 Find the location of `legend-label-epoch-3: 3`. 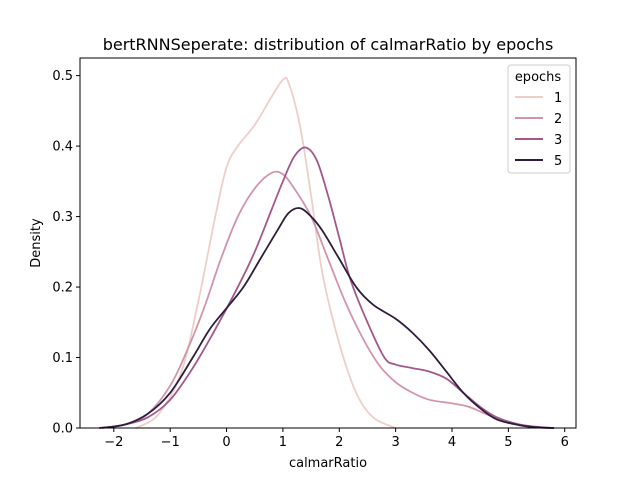

legend-label-epoch-3: 3 is located at coordinates (558, 140).